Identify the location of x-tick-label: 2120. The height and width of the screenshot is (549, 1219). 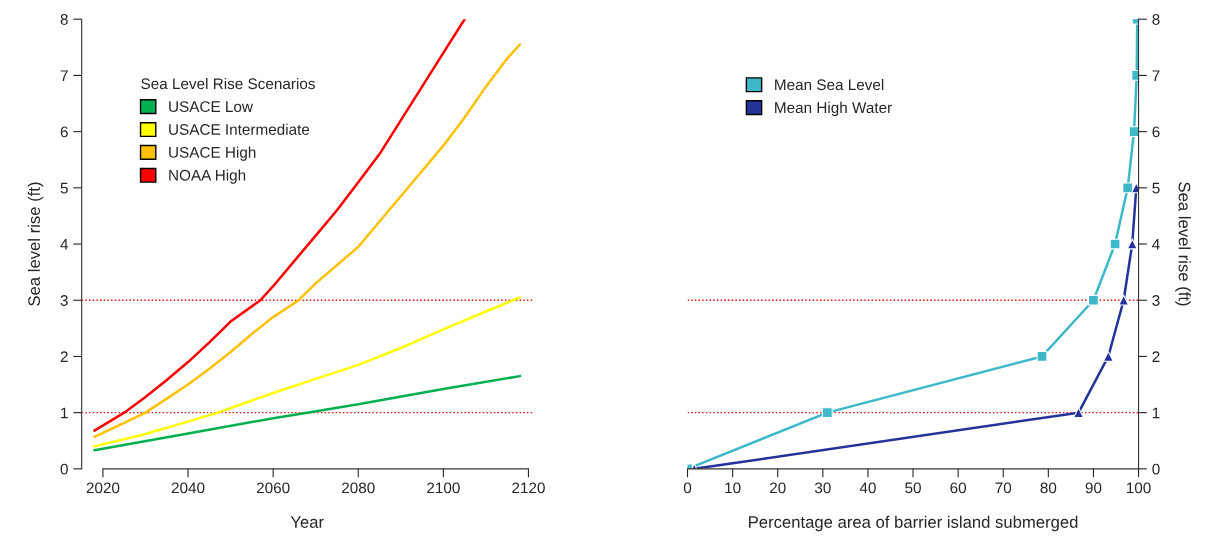
(528, 488).